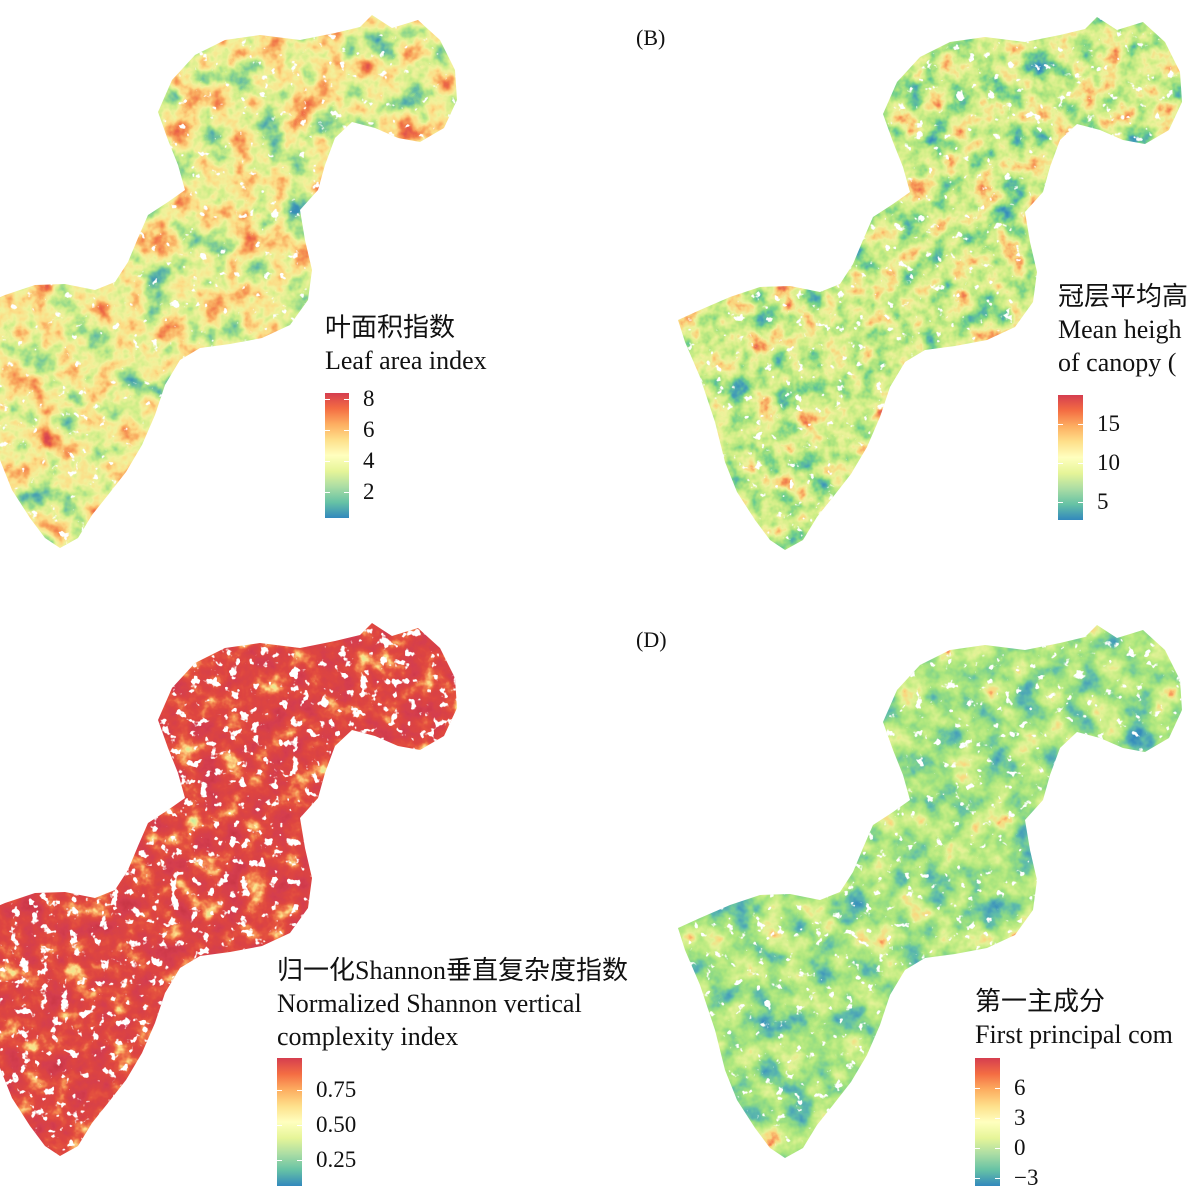  Describe the element at coordinates (369, 460) in the screenshot. I see `colorbar-tick-label: 4` at that location.